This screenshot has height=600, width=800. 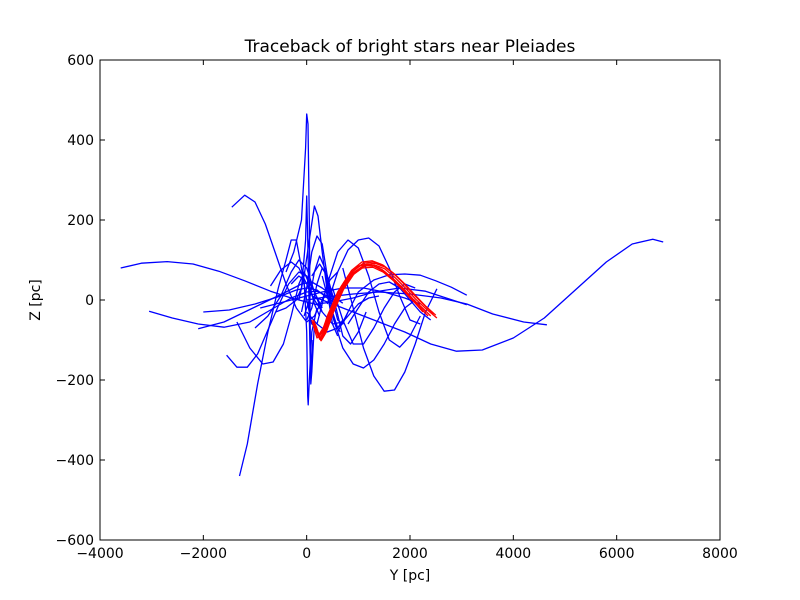 What do you see at coordinates (203, 554) in the screenshot?
I see `x-tick-label: −2000` at bounding box center [203, 554].